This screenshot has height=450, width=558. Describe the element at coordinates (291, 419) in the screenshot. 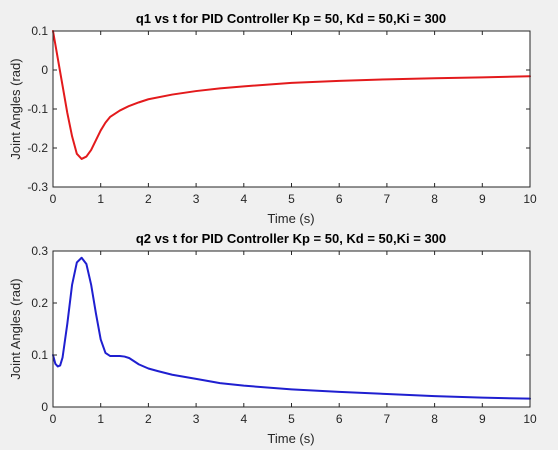

I see `x-tick-label-bottom: 5` at that location.